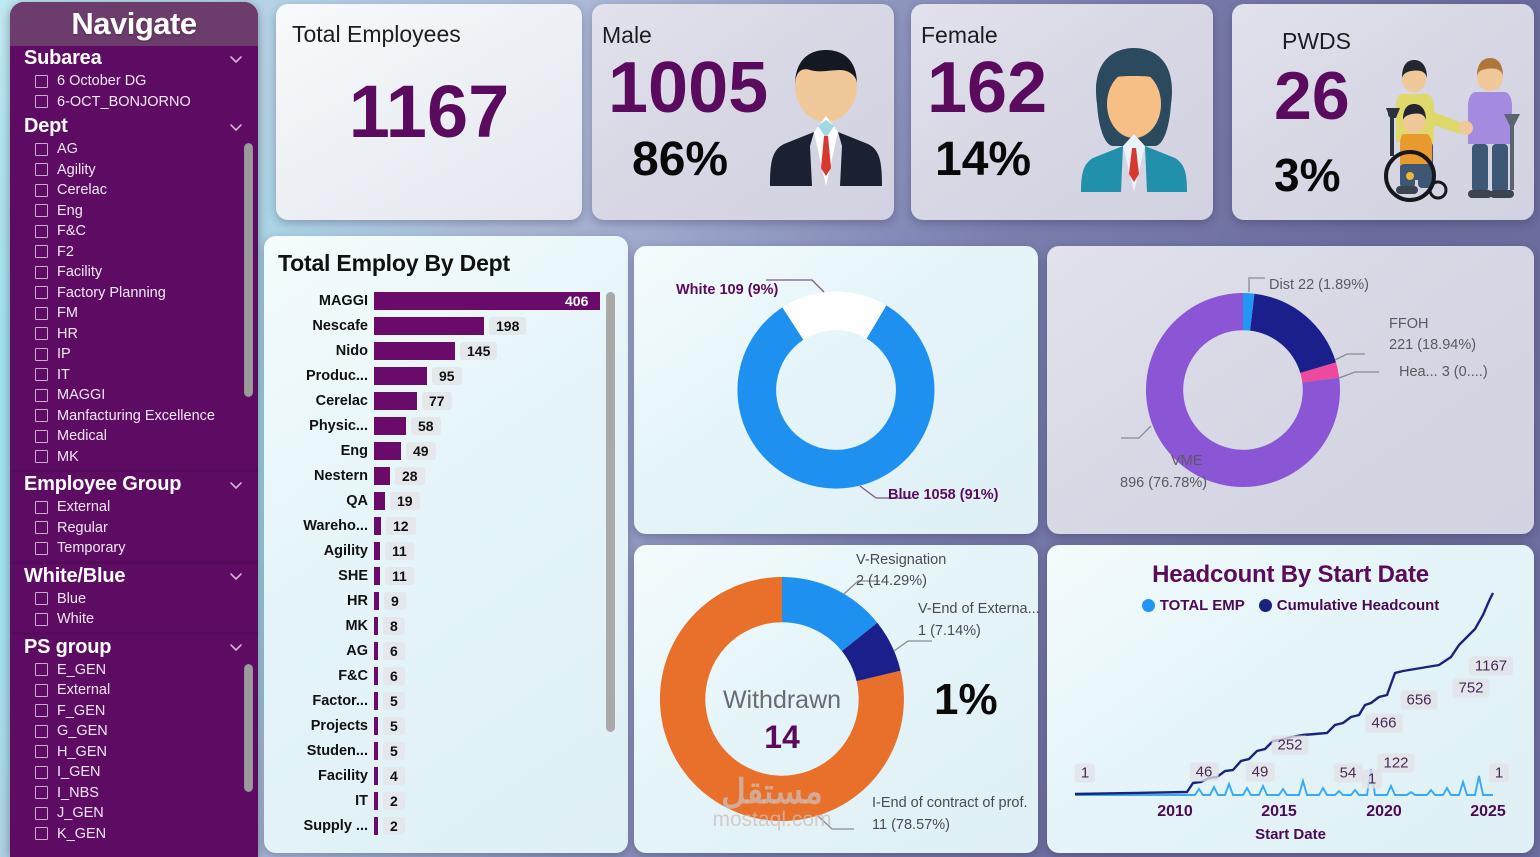  I want to click on slicer-white-blue: White/Blue Blue White, so click(134, 598).